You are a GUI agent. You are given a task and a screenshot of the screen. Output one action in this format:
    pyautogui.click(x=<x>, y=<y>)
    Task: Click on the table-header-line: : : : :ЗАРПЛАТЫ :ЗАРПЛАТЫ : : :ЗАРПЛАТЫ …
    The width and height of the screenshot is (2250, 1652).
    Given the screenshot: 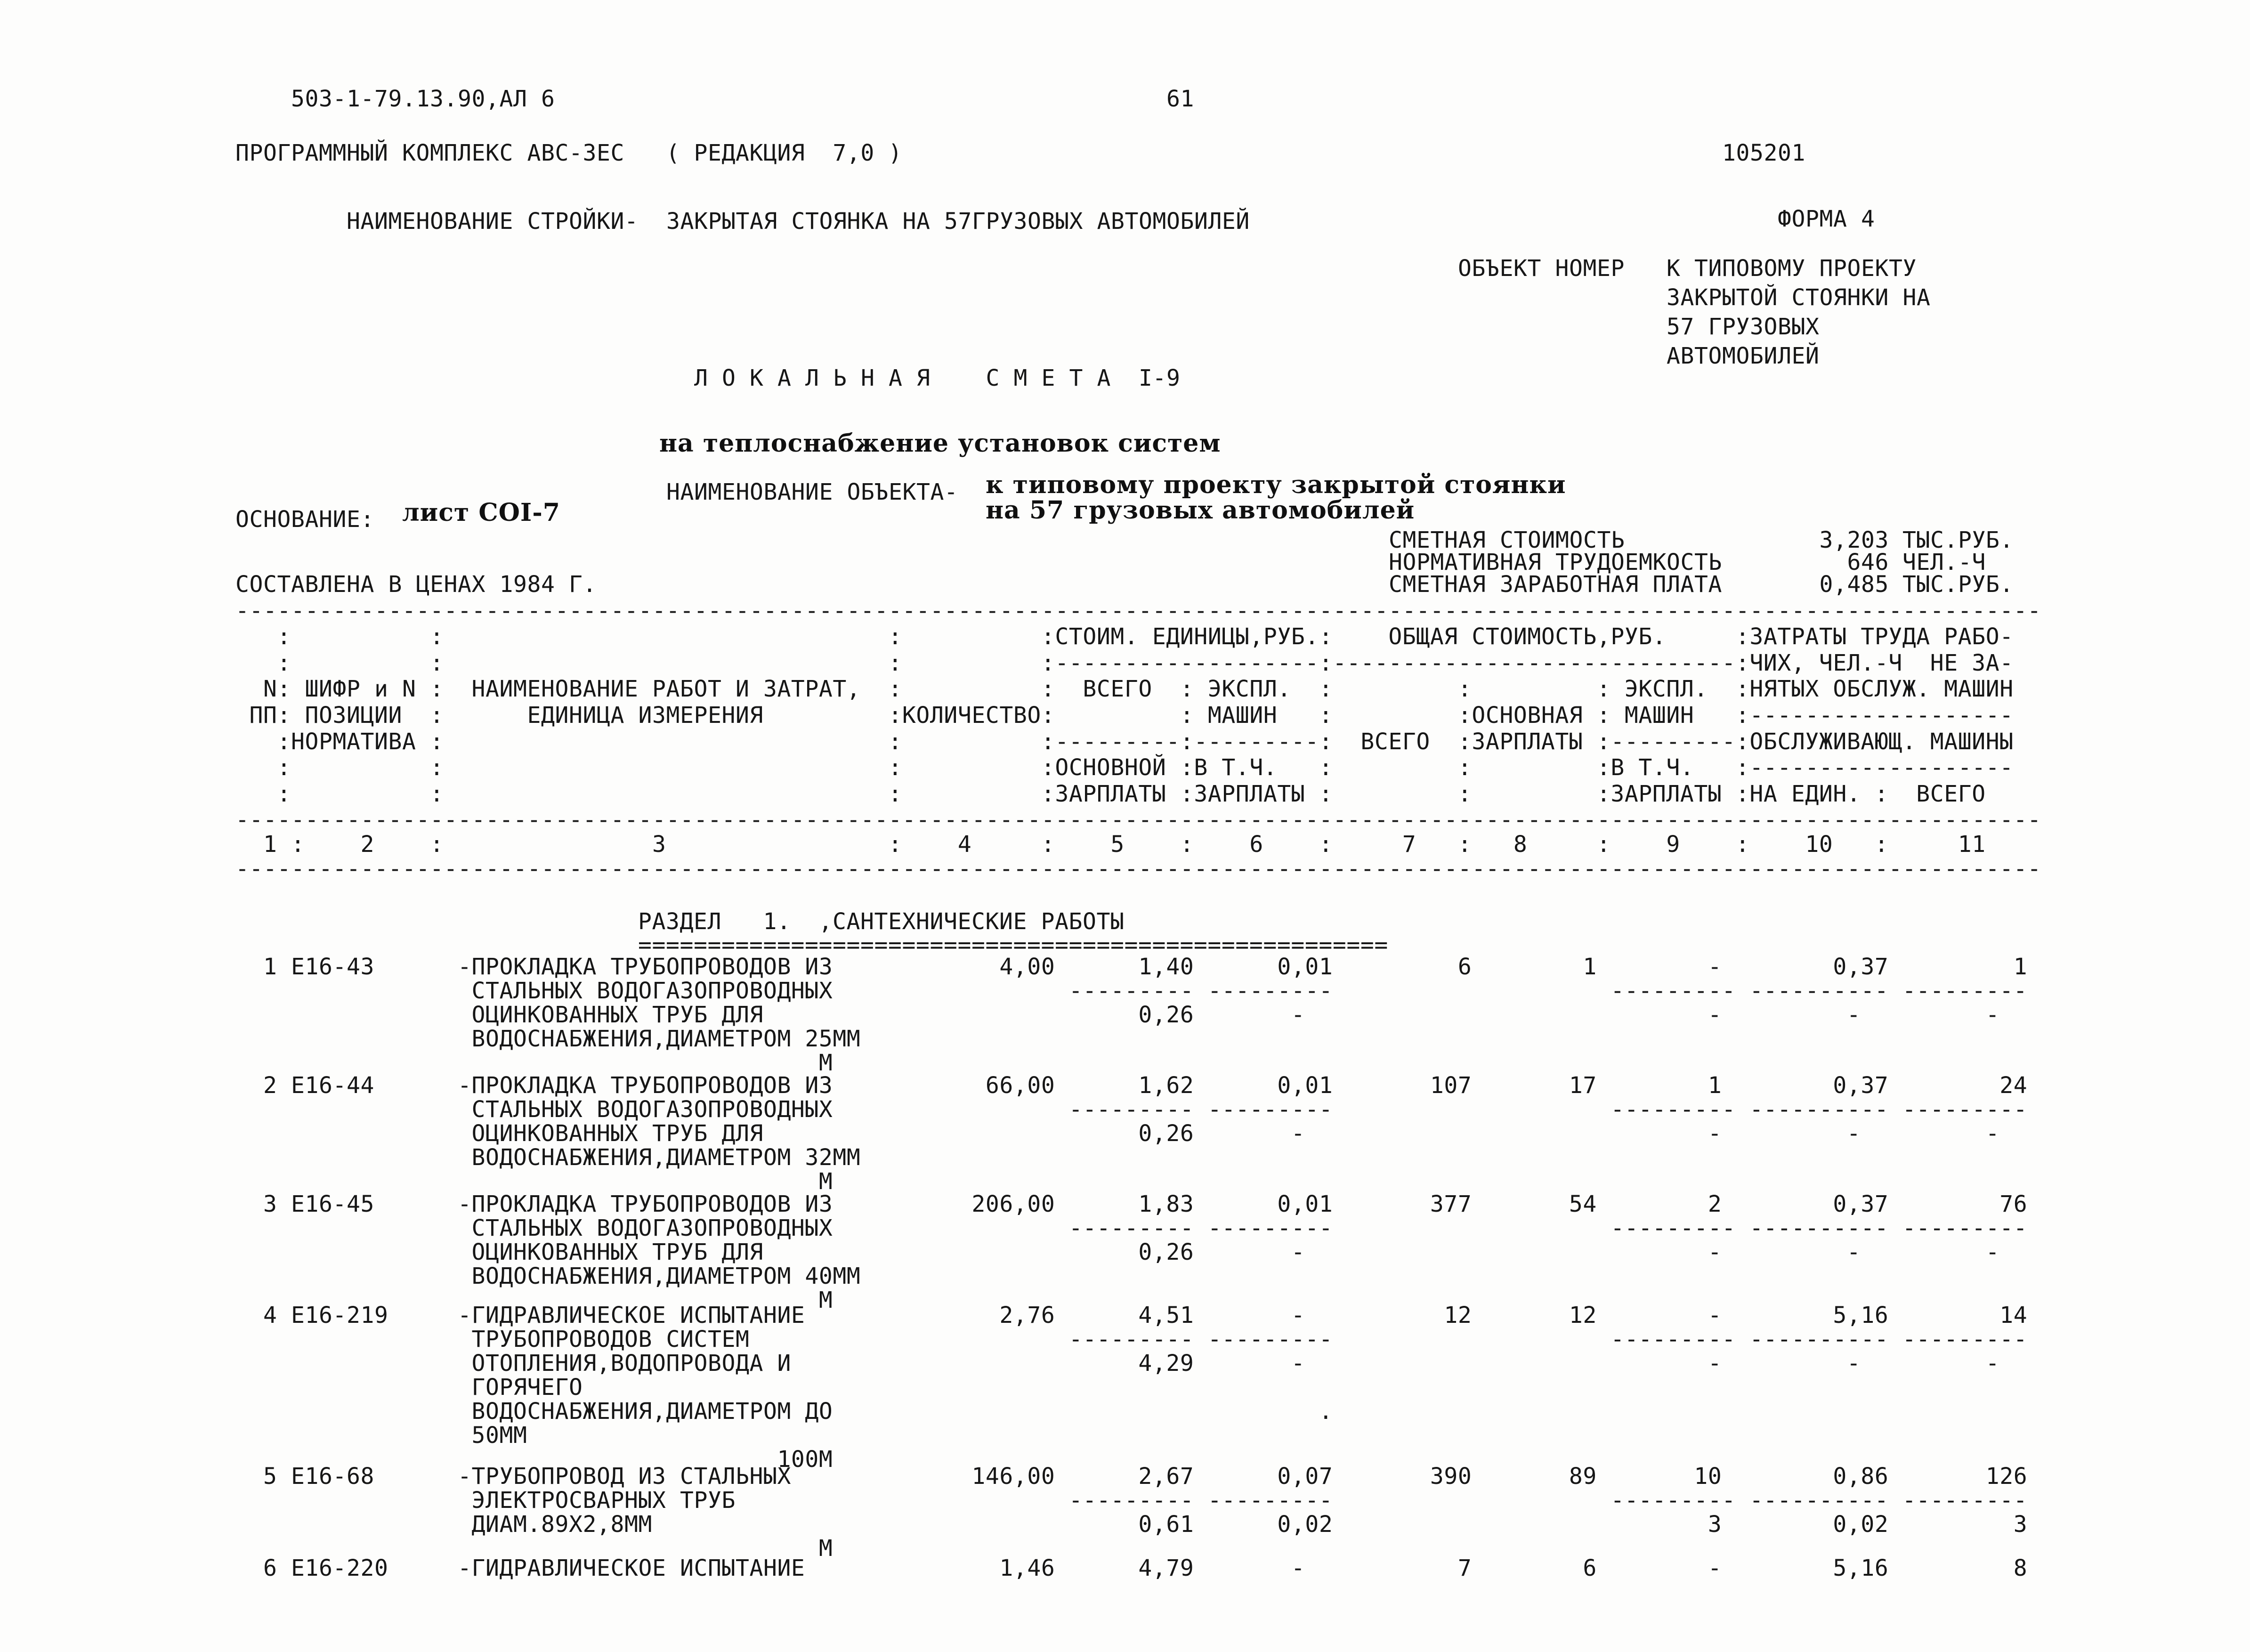 What is the action you would take?
    pyautogui.click(x=1110, y=794)
    